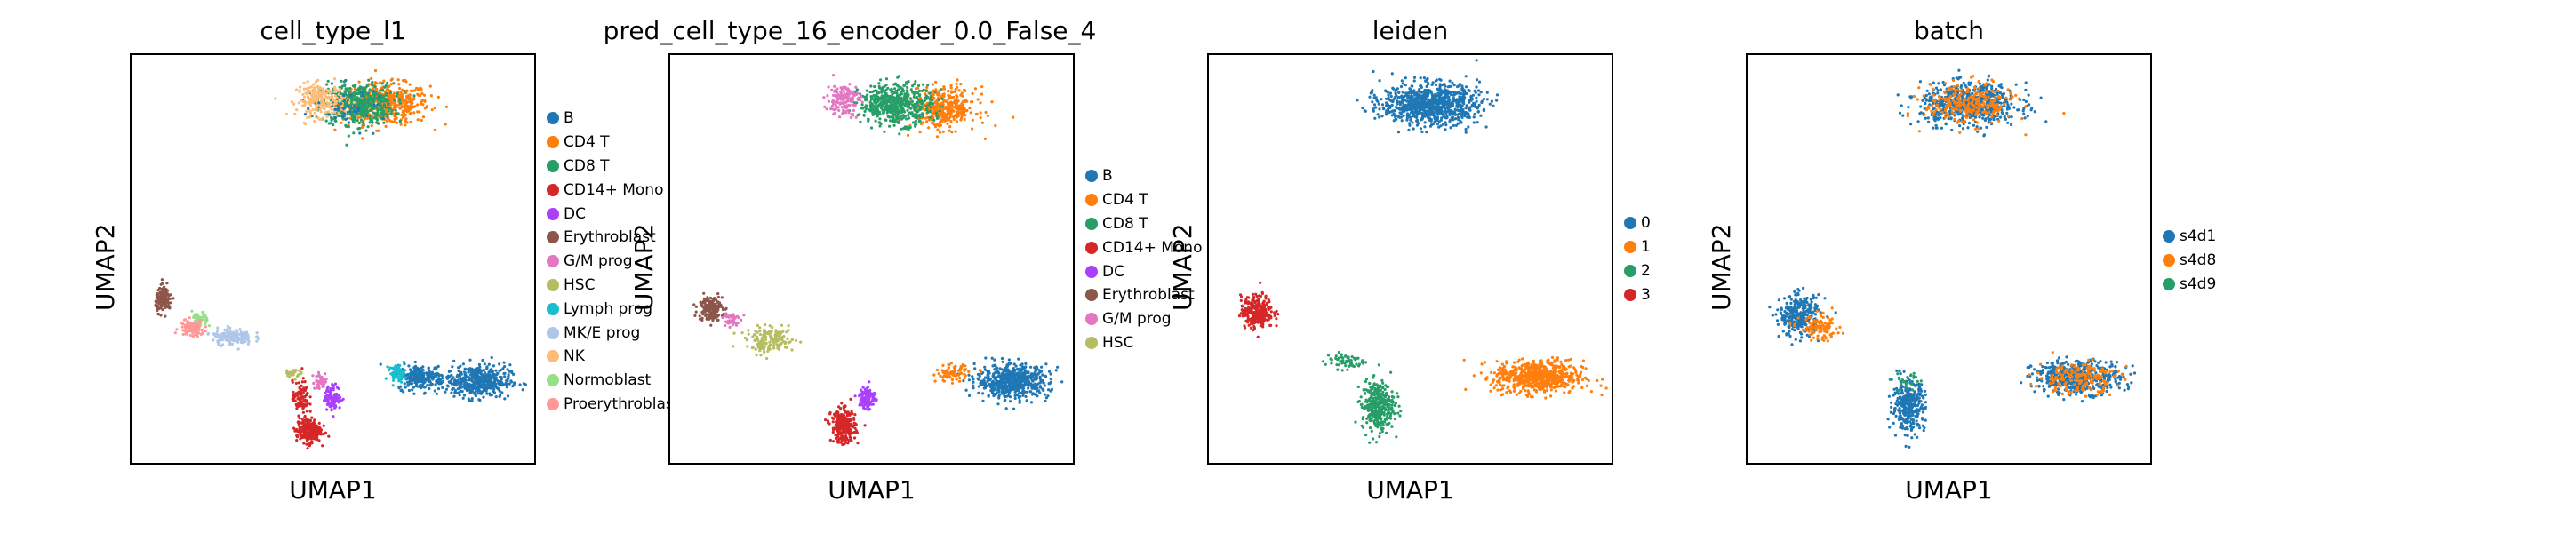 Image resolution: width=2576 pixels, height=533 pixels. What do you see at coordinates (190, 327) in the screenshot?
I see `cluster-proerythroblast` at bounding box center [190, 327].